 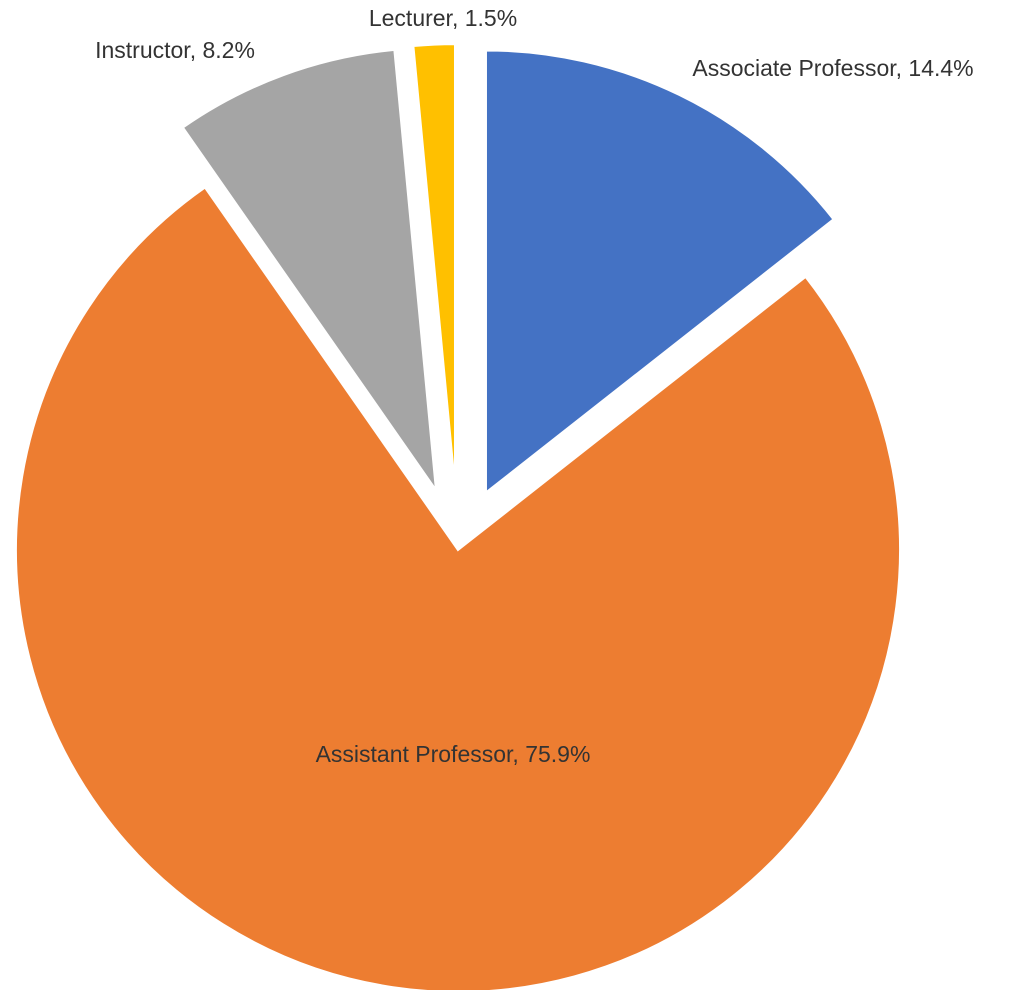 I want to click on slice-label: Instructor, 8.2%, so click(x=175, y=50).